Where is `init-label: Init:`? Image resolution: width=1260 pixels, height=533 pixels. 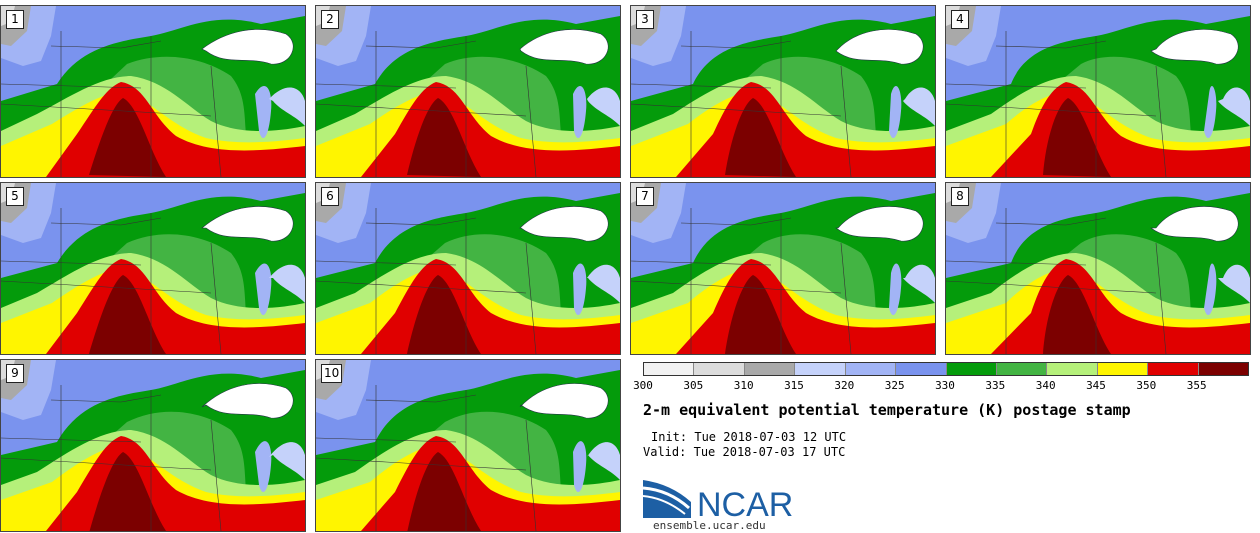 init-label: Init: is located at coordinates (669, 437).